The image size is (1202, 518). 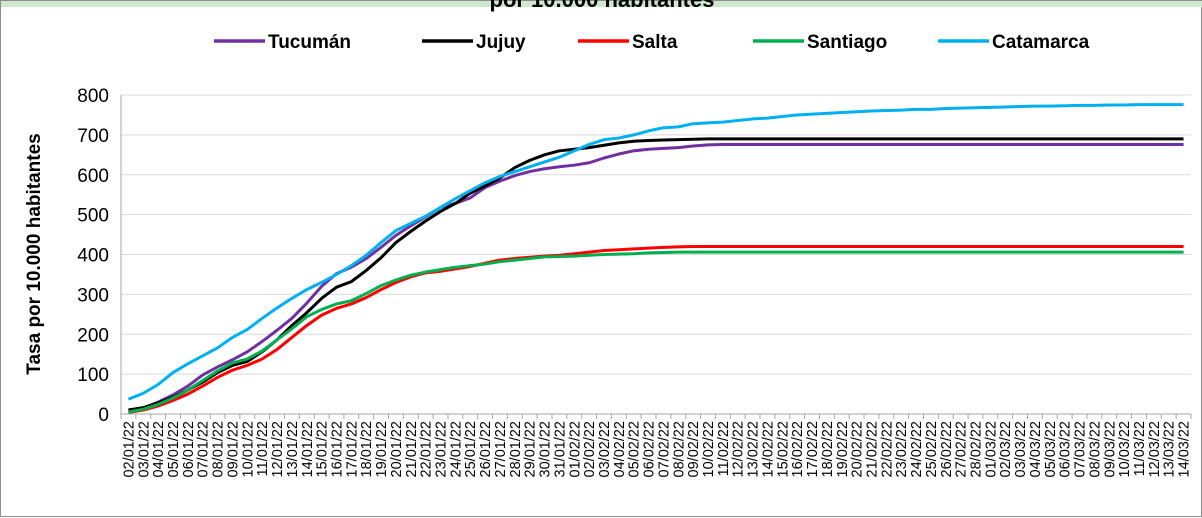 What do you see at coordinates (93, 375) in the screenshot?
I see `y-tick-label: 100` at bounding box center [93, 375].